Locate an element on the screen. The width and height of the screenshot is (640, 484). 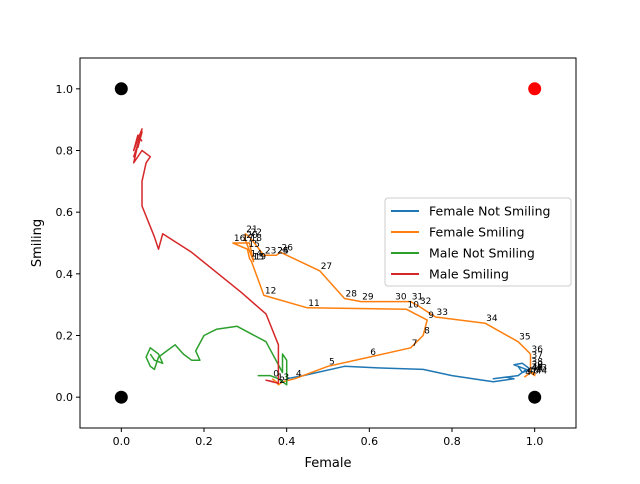
x-tick-label: 0.8 is located at coordinates (452, 441).